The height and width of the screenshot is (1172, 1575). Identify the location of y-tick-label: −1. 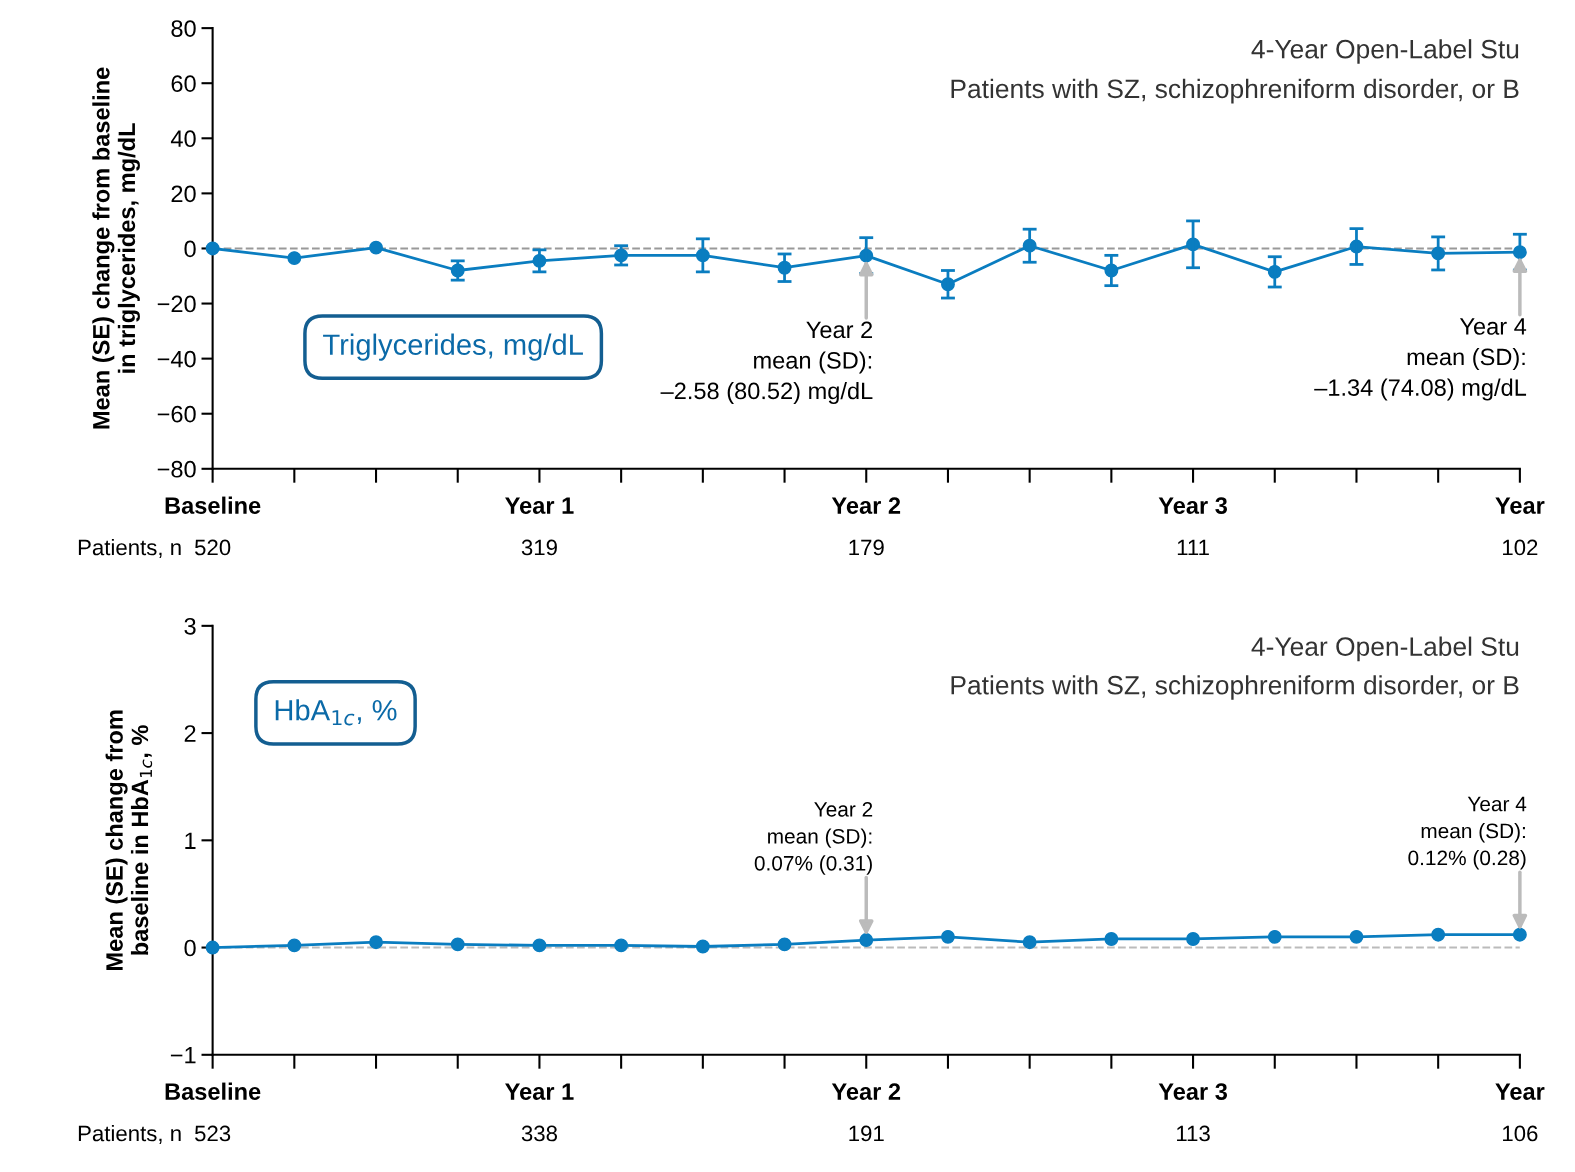
(183, 1055).